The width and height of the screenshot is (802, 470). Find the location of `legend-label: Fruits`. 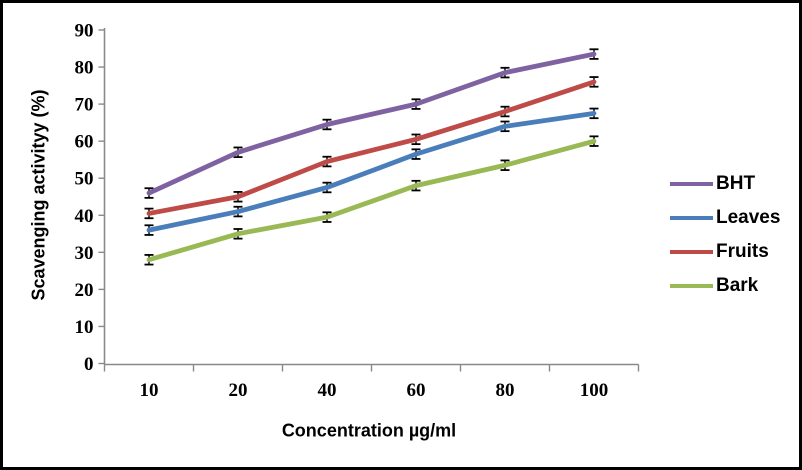

legend-label: Fruits is located at coordinates (742, 251).